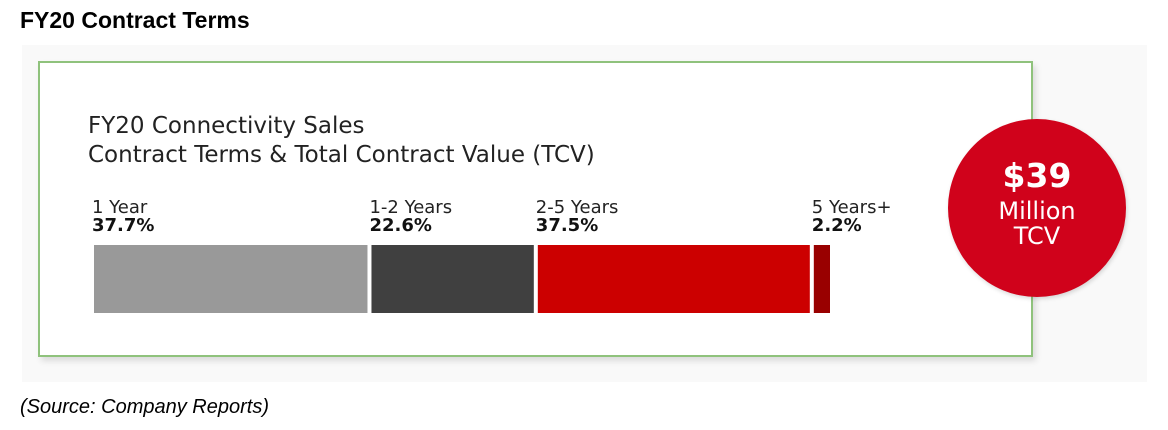  Describe the element at coordinates (123, 225) in the screenshot. I see `segment-value-1: 37.7%` at that location.